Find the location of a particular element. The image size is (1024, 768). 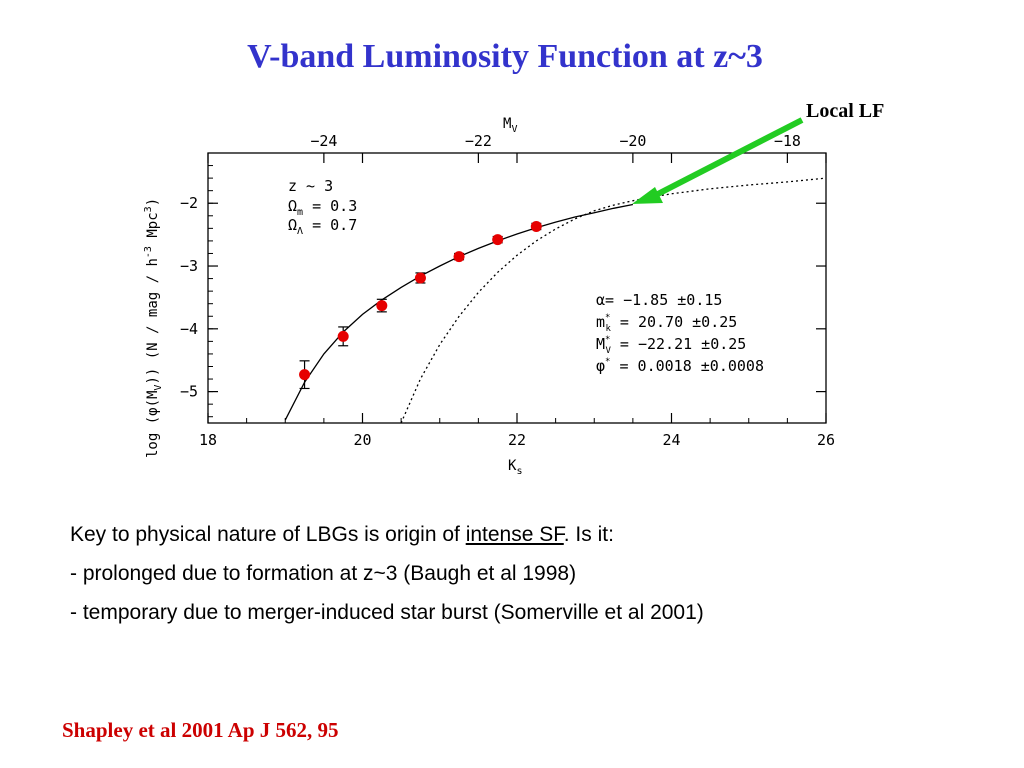

citation: Shapley et al 2001 Ap J 562, 95 is located at coordinates (200, 730).